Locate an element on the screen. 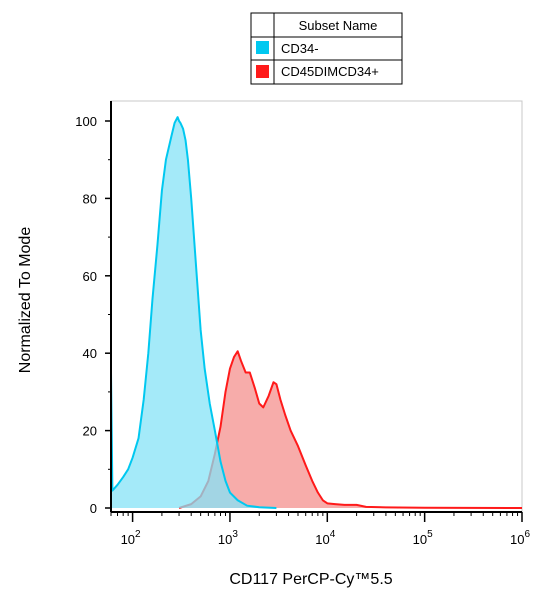 This screenshot has width=536, height=599. y-tick-label: 40 is located at coordinates (90, 353).